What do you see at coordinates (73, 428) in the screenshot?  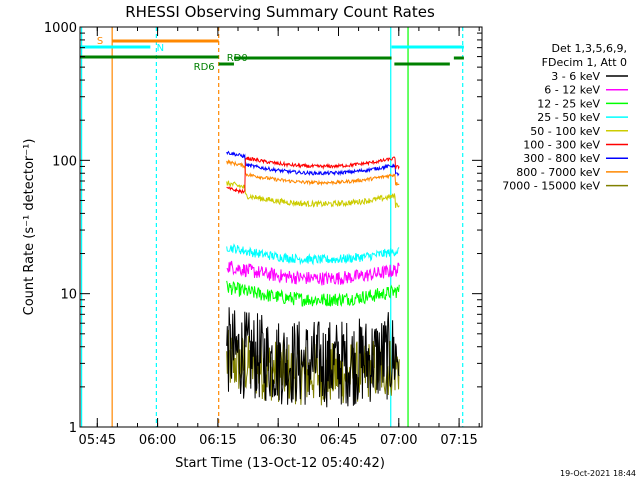 I see `y-tick-label: 1` at bounding box center [73, 428].